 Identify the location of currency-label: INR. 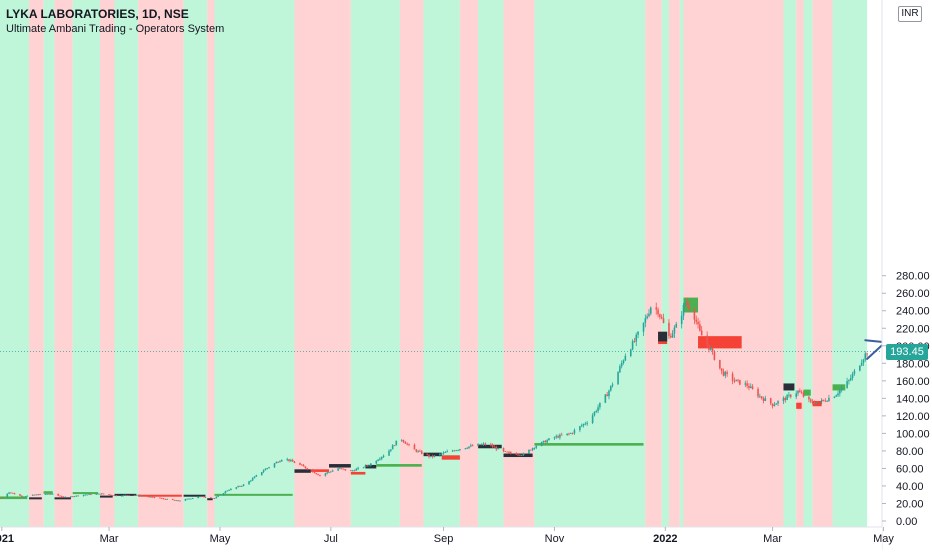
(910, 14).